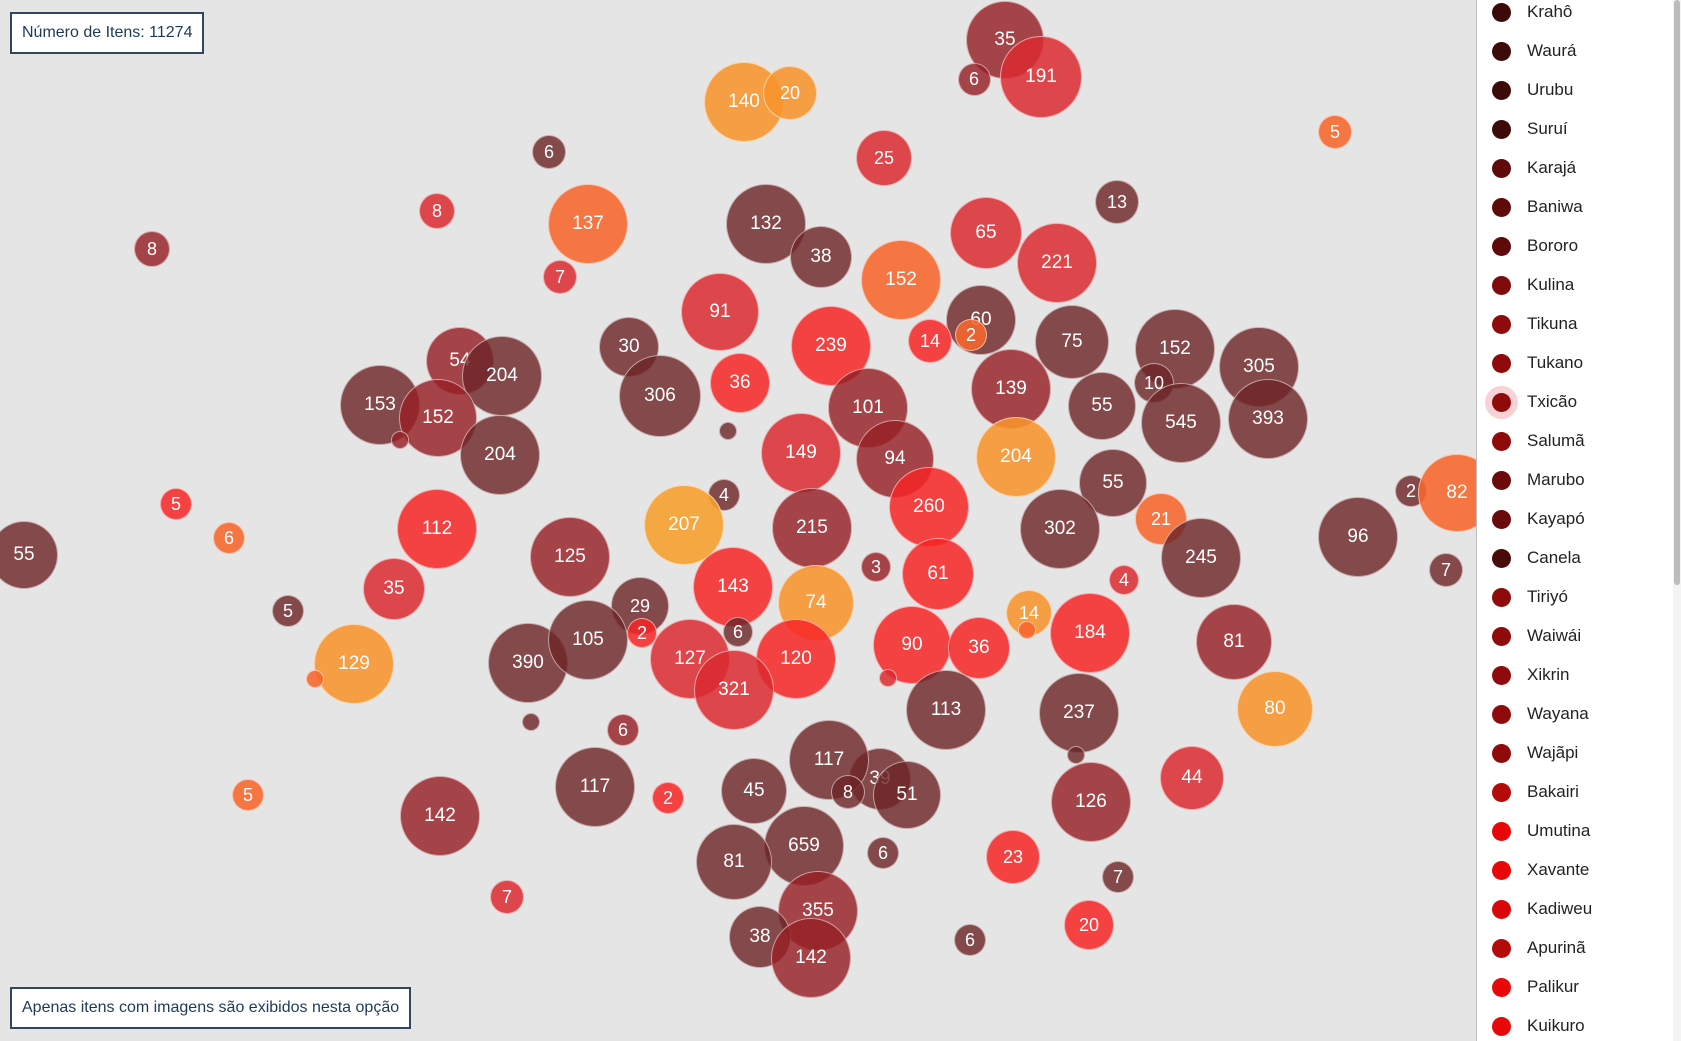 The height and width of the screenshot is (1041, 1681). What do you see at coordinates (1526, 51) in the screenshot?
I see `legend-item: Waurá` at bounding box center [1526, 51].